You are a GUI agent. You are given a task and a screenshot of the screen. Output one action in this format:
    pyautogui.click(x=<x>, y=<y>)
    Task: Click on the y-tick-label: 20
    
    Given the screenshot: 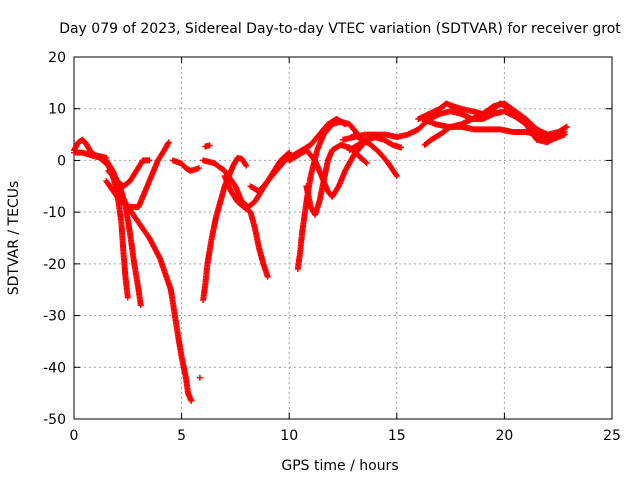 What is the action you would take?
    pyautogui.click(x=57, y=58)
    